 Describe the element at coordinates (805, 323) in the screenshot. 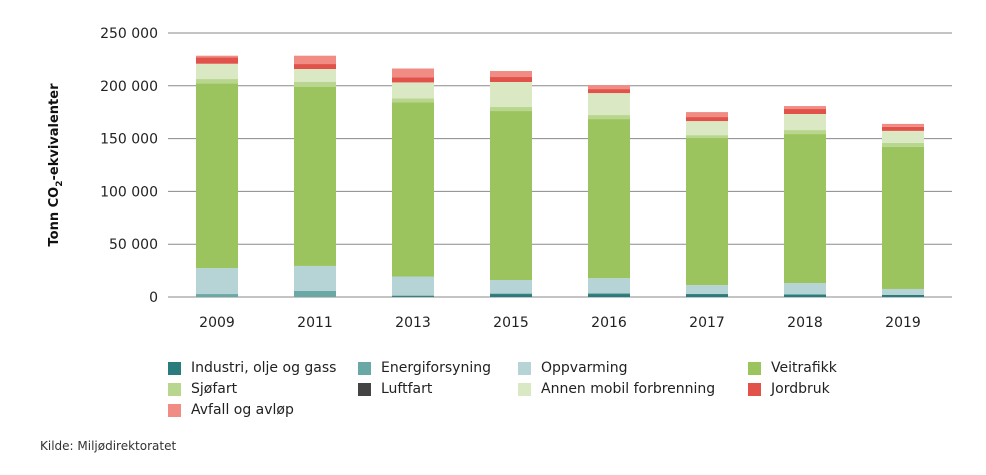

I see `x-tick-label: 2018` at that location.